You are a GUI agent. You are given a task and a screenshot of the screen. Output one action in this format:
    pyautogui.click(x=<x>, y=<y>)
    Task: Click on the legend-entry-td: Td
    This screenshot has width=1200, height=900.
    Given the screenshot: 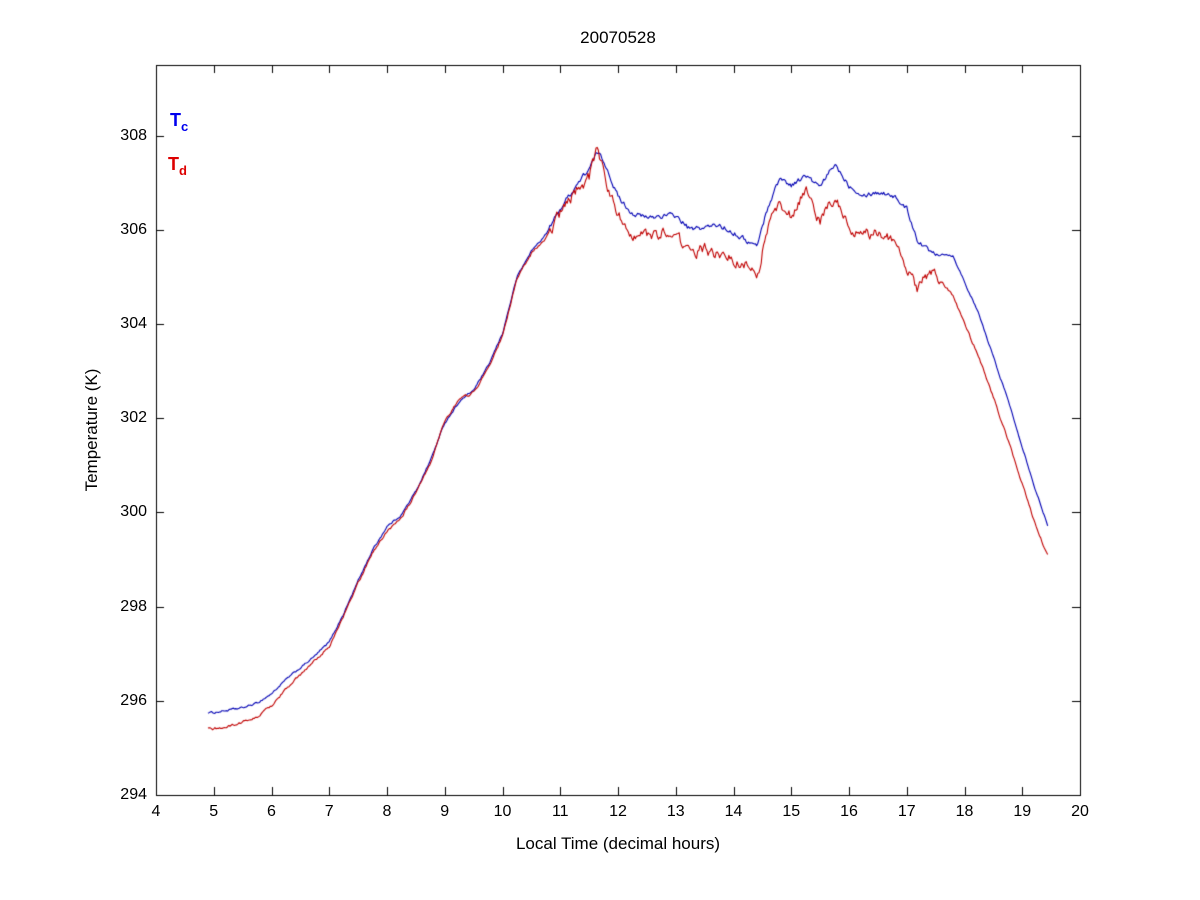 What is the action you would take?
    pyautogui.click(x=177, y=166)
    